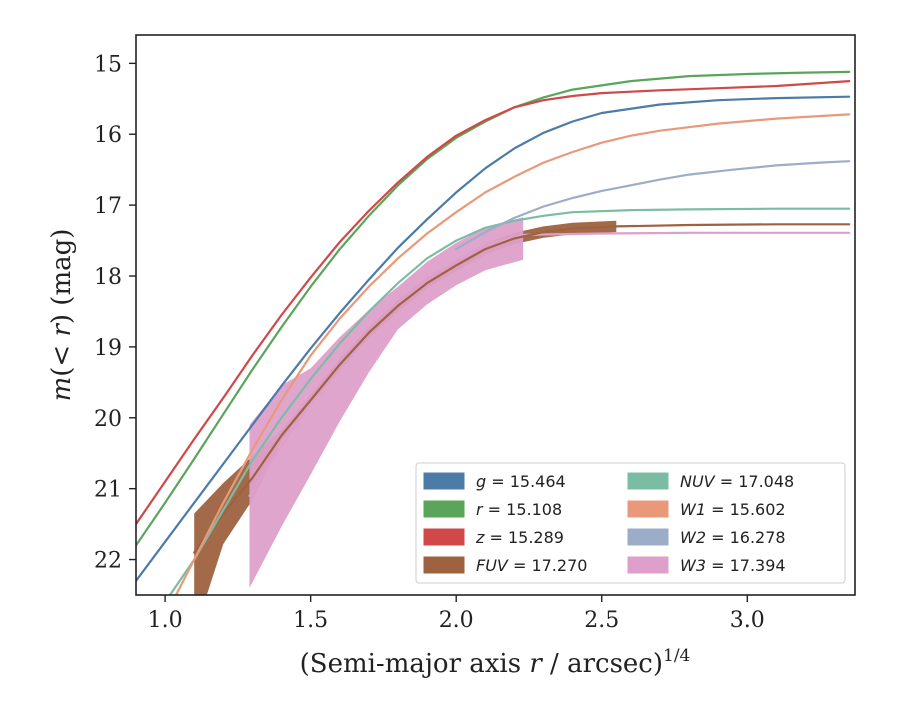 The height and width of the screenshot is (705, 900). Describe the element at coordinates (108, 206) in the screenshot. I see `y-tick-label: 17` at that location.